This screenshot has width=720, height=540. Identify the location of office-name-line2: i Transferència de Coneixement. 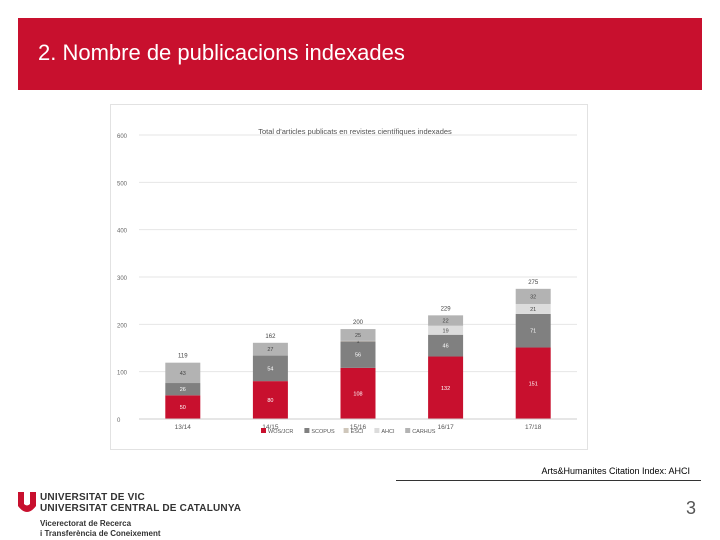
(100, 533).